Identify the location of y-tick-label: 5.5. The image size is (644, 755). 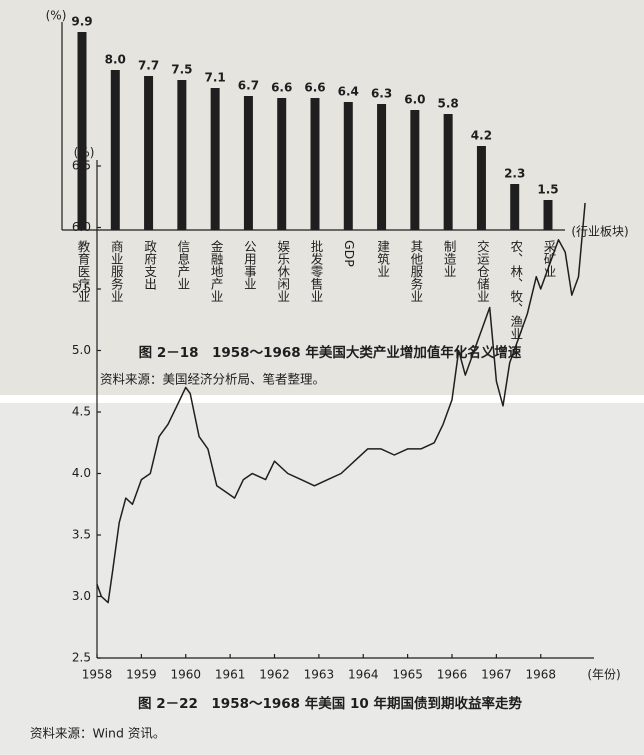
(81, 289).